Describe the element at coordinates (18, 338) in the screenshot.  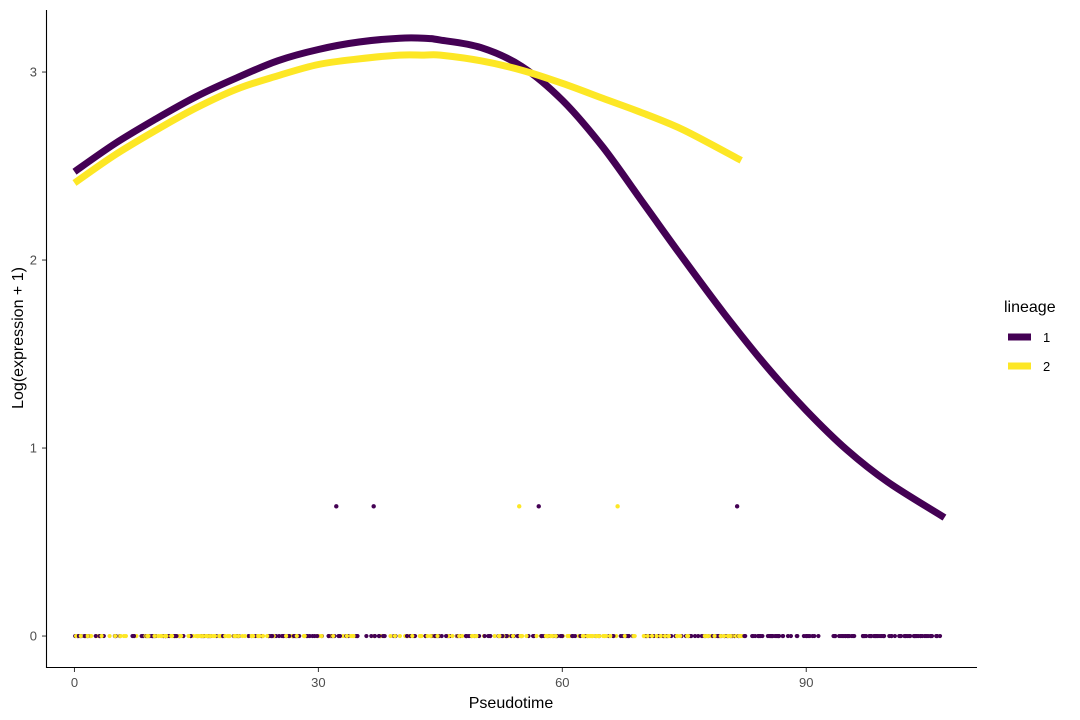
I see `y-axis-title: Log(expression + 1)` at that location.